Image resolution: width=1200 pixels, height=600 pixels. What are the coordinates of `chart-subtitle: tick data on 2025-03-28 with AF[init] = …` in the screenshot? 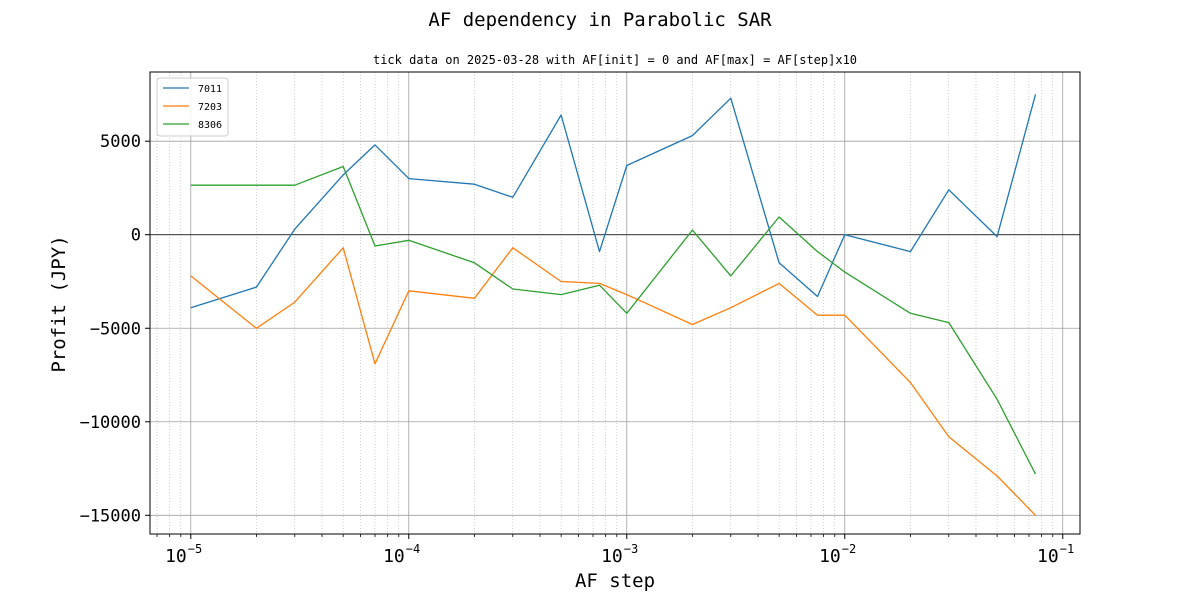 It's located at (615, 60).